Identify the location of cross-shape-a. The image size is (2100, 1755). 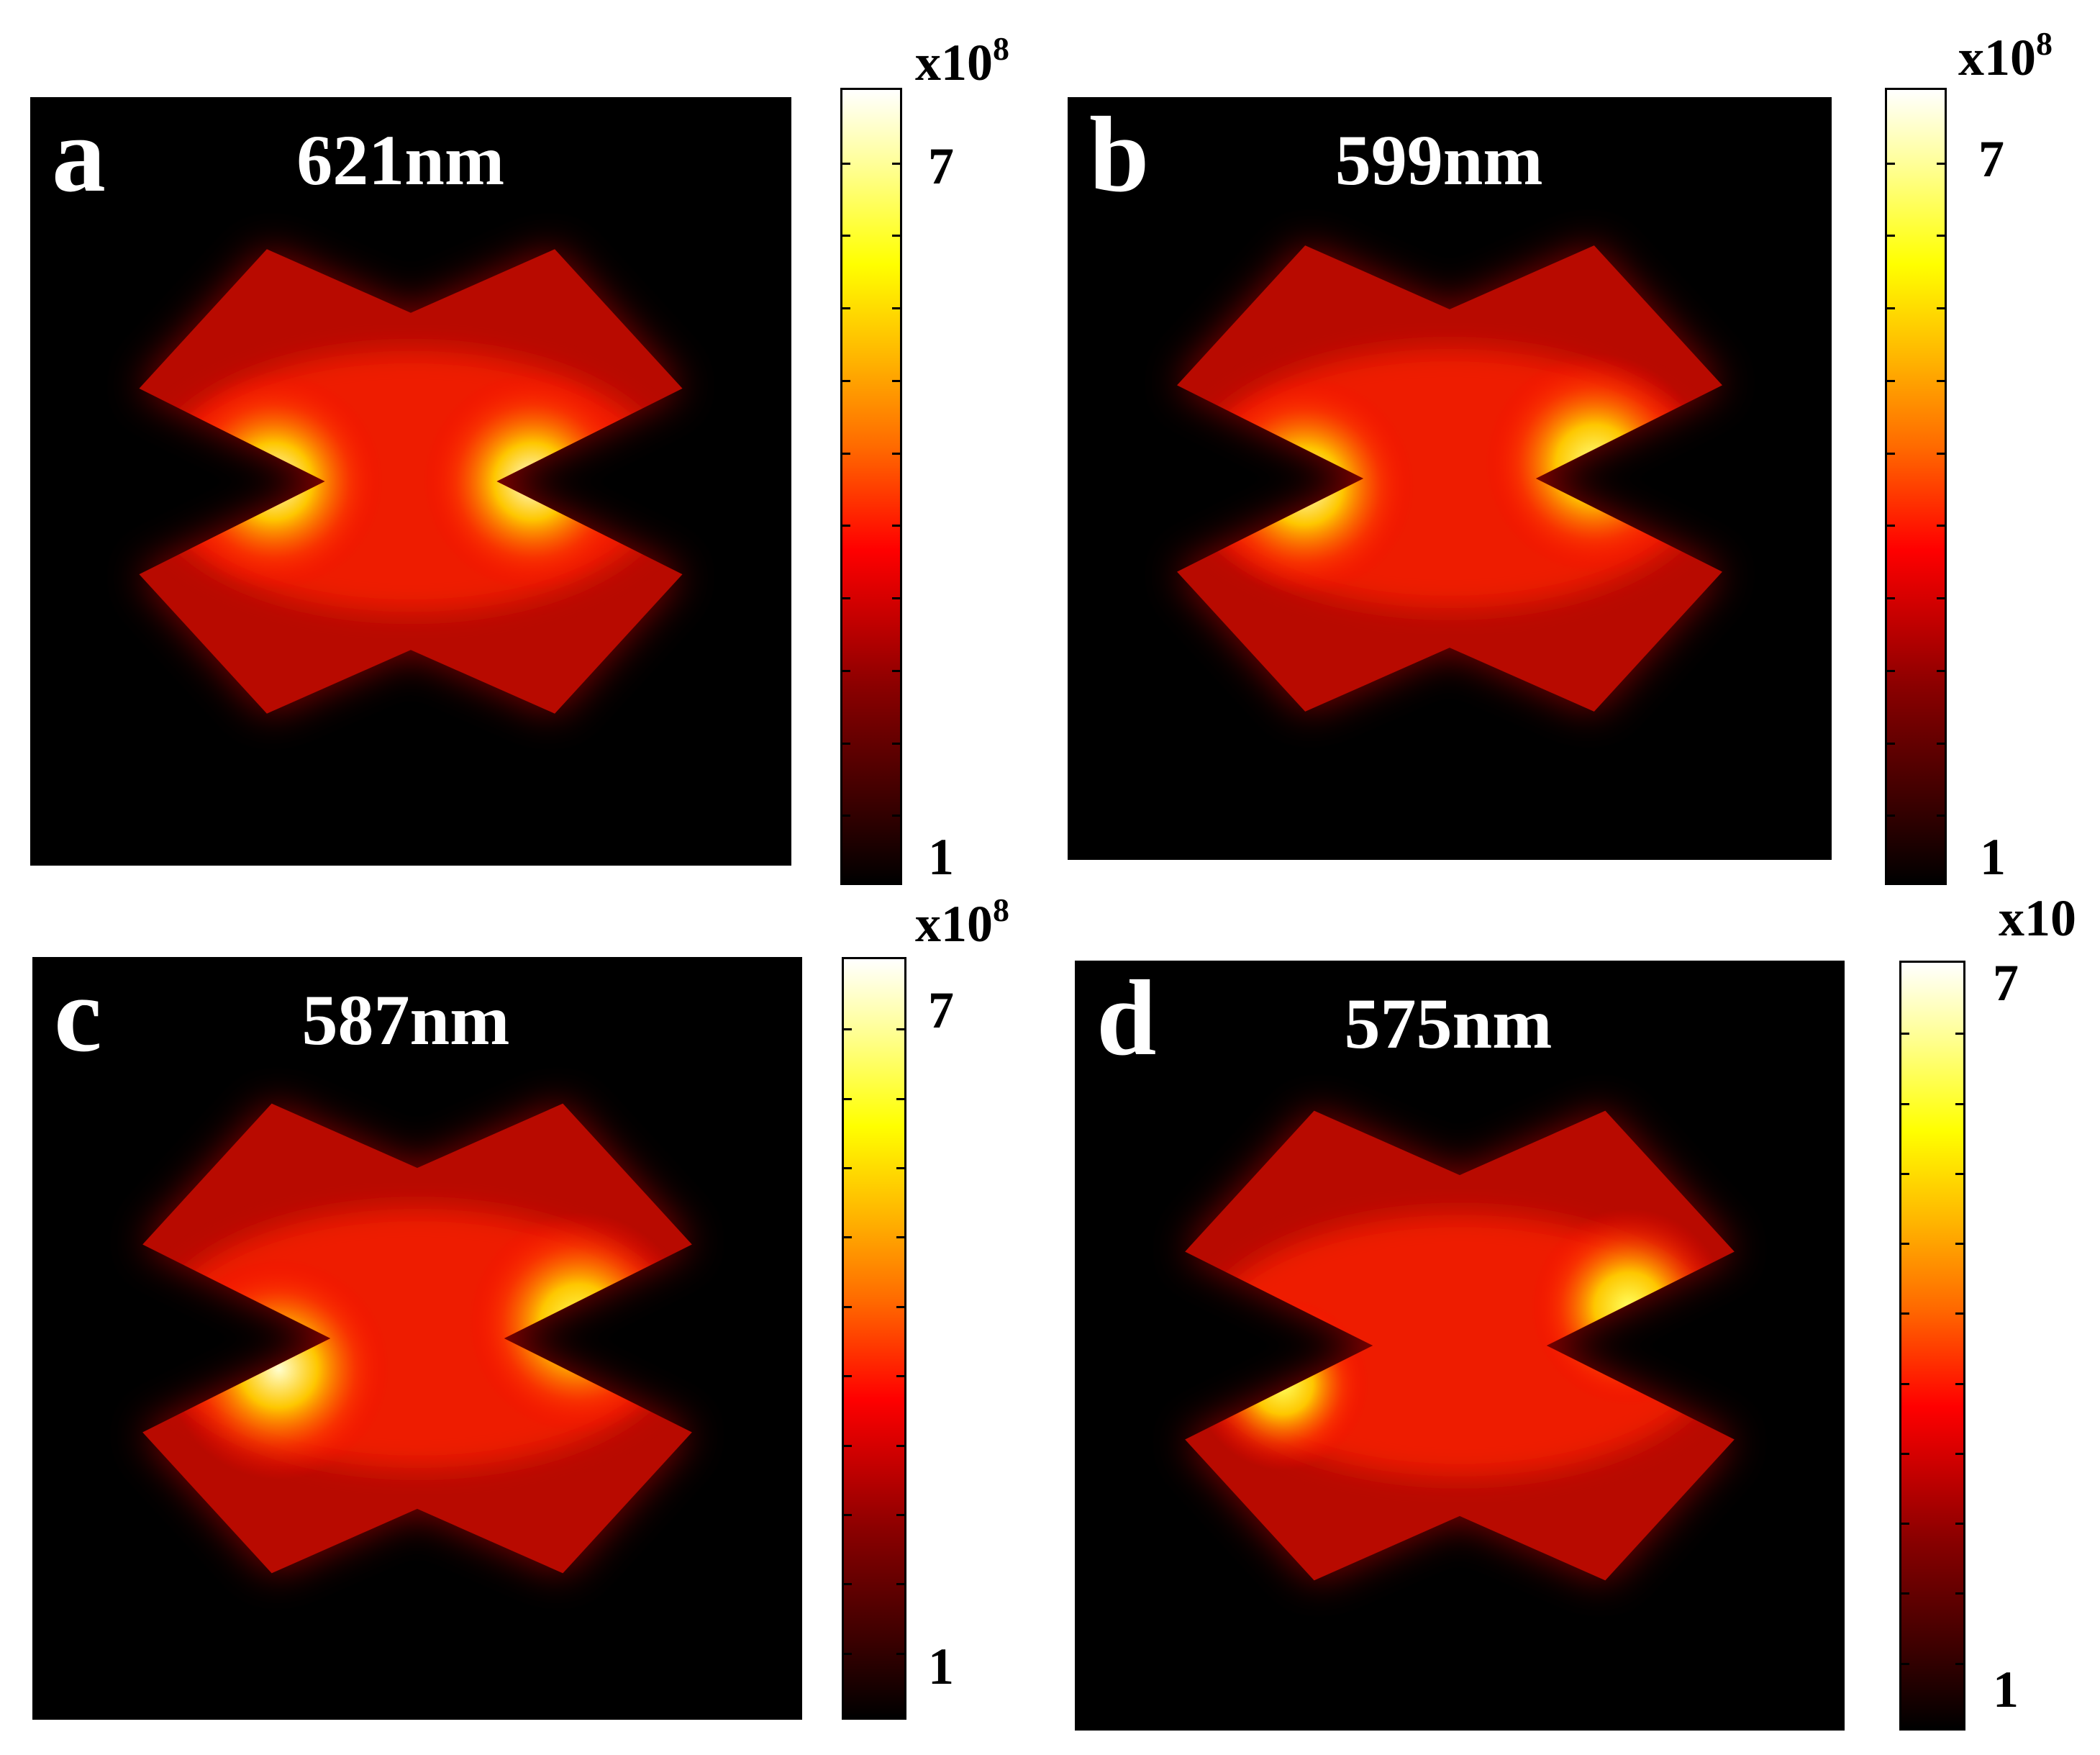
(411, 481).